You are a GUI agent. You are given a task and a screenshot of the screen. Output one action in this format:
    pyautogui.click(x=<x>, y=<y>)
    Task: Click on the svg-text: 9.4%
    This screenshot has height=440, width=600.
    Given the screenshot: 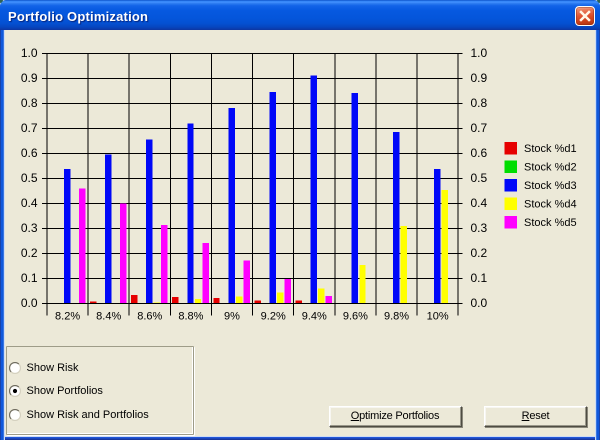 What is the action you would take?
    pyautogui.click(x=314, y=316)
    